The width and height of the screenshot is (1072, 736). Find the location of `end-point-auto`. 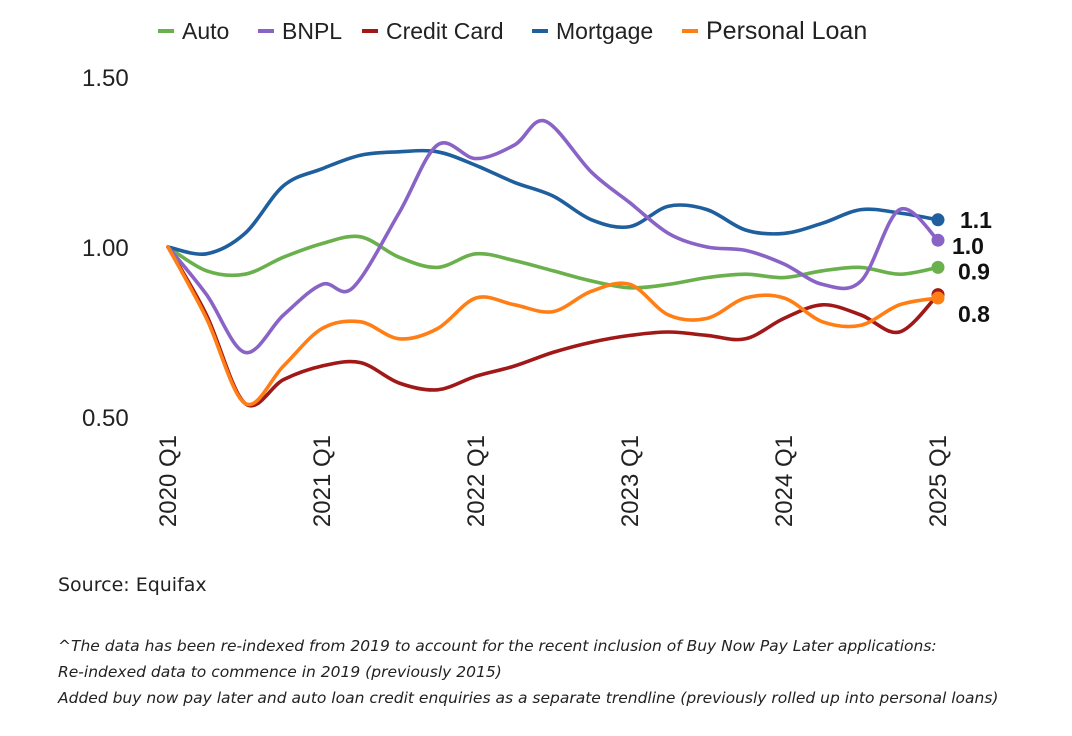

end-point-auto is located at coordinates (938, 267).